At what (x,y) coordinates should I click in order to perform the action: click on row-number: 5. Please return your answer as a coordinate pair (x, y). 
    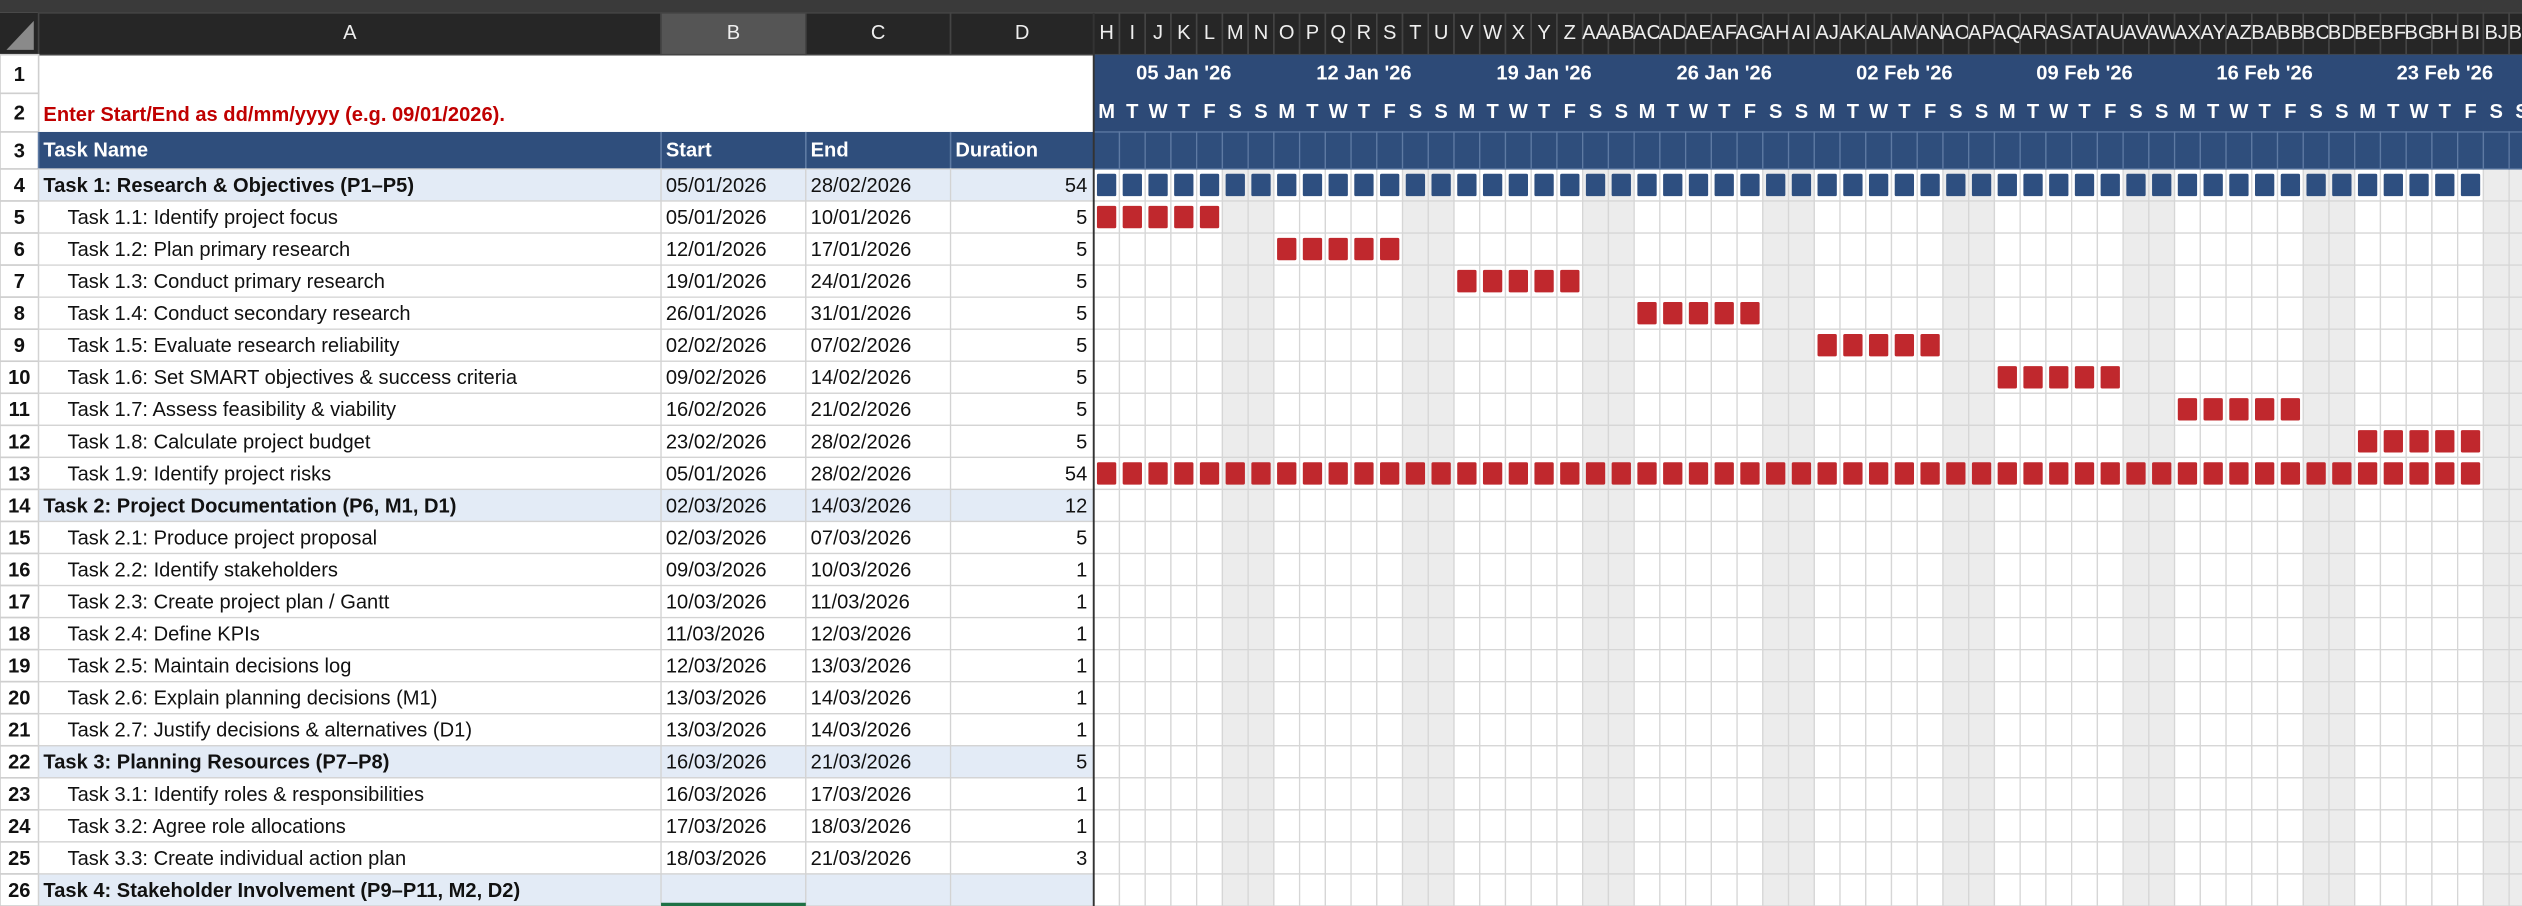
    Looking at the image, I should click on (19, 218).